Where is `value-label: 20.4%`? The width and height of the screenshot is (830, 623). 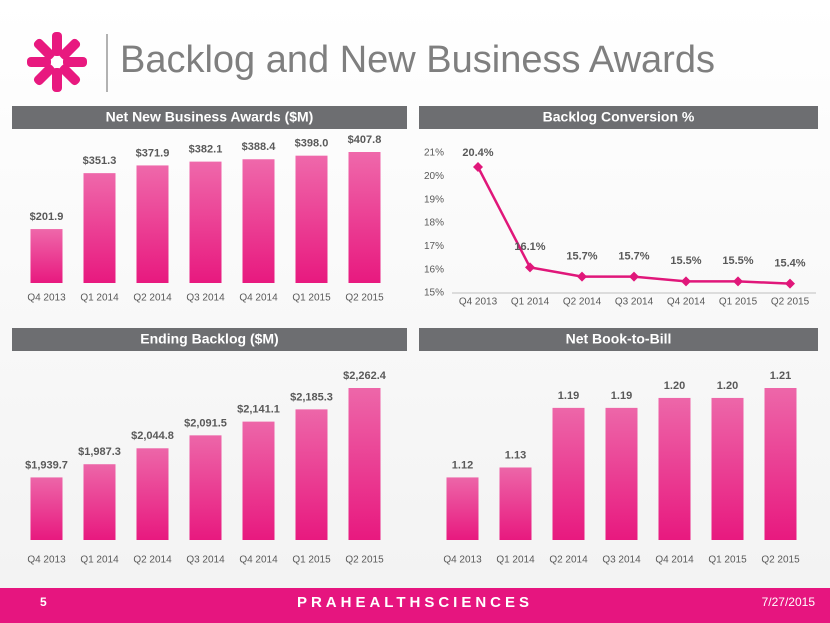 value-label: 20.4% is located at coordinates (477, 153).